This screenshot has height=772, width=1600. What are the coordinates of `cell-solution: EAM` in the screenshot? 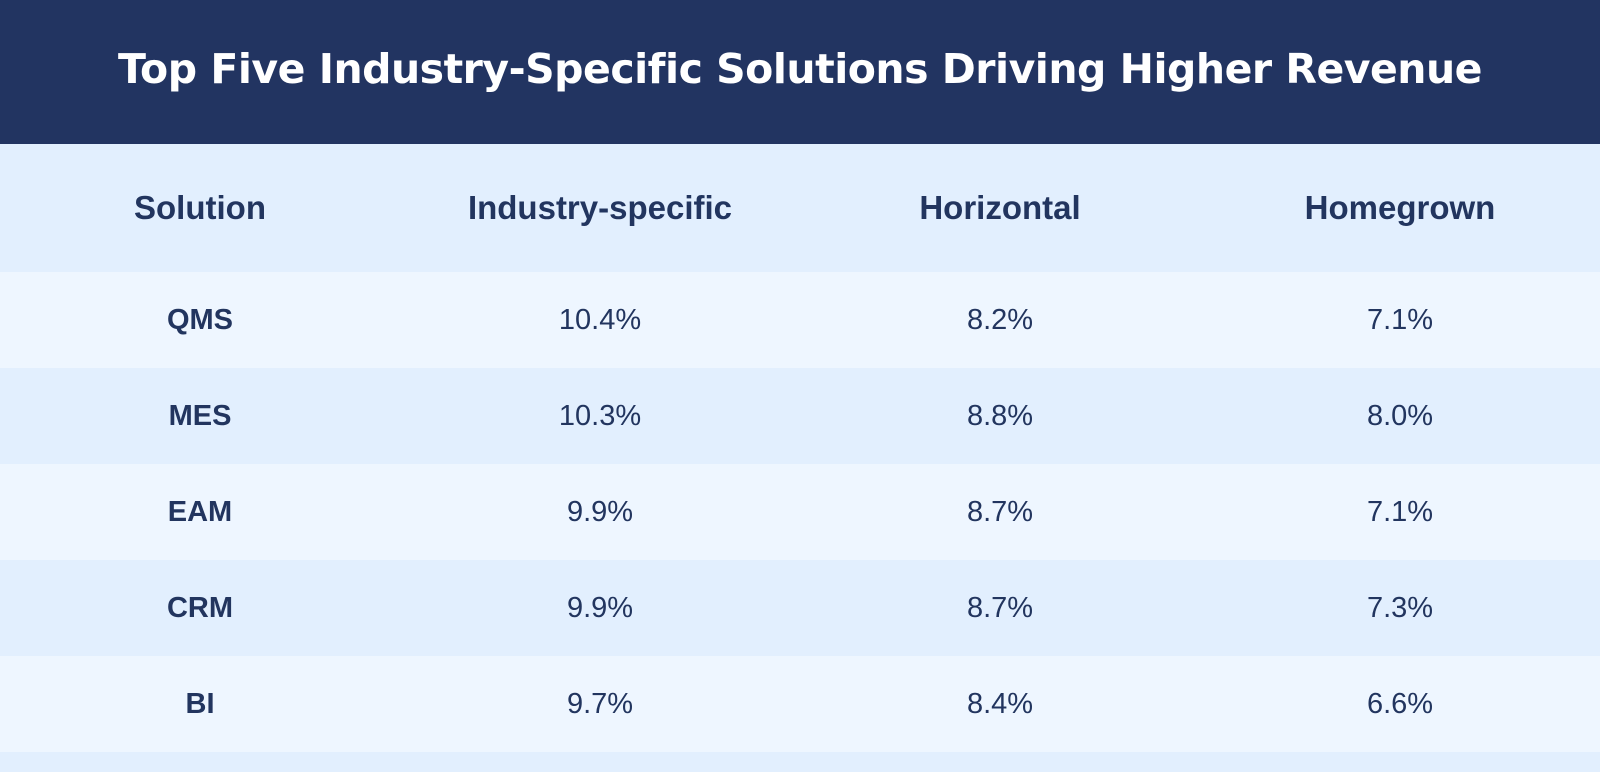 It's located at (200, 511).